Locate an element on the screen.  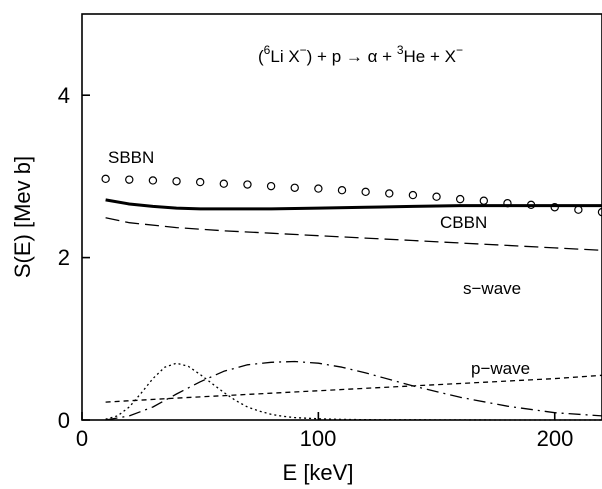
y-axis-title: S(E) [Mev b] is located at coordinates (22, 217).